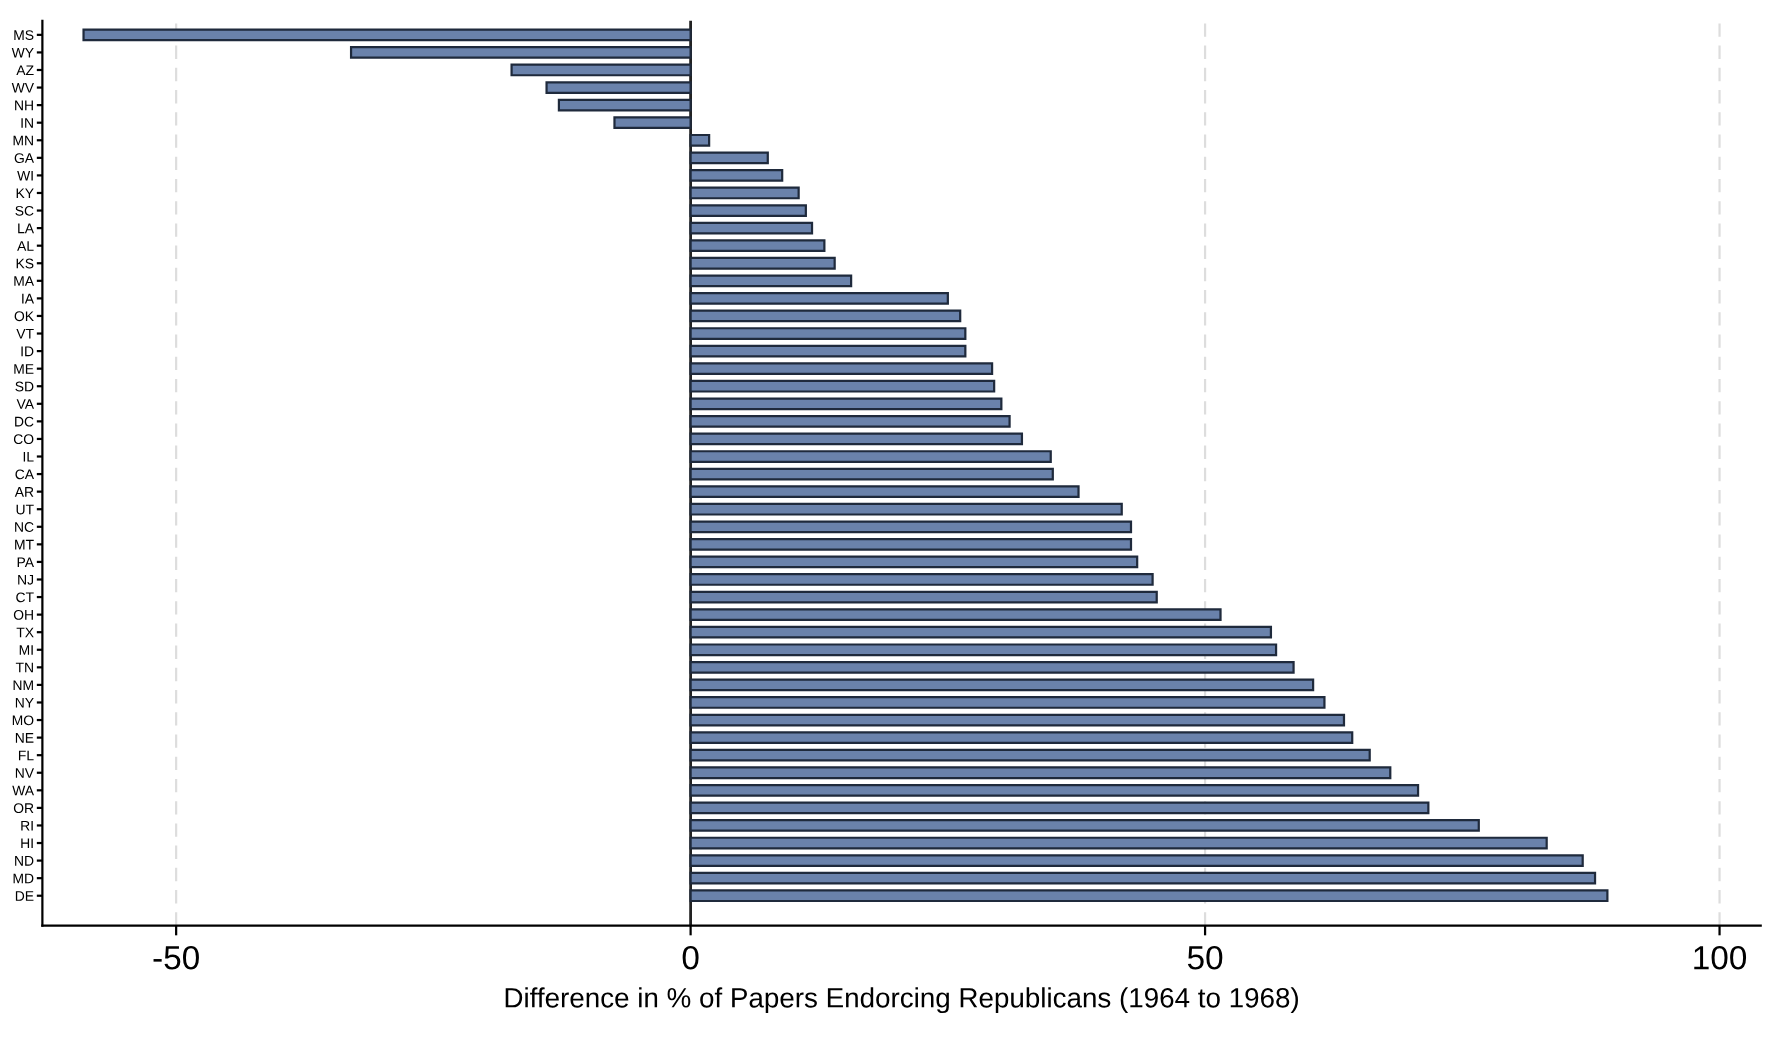 The image size is (1766, 1040). What do you see at coordinates (1205, 957) in the screenshot?
I see `x-tick-label: 50` at bounding box center [1205, 957].